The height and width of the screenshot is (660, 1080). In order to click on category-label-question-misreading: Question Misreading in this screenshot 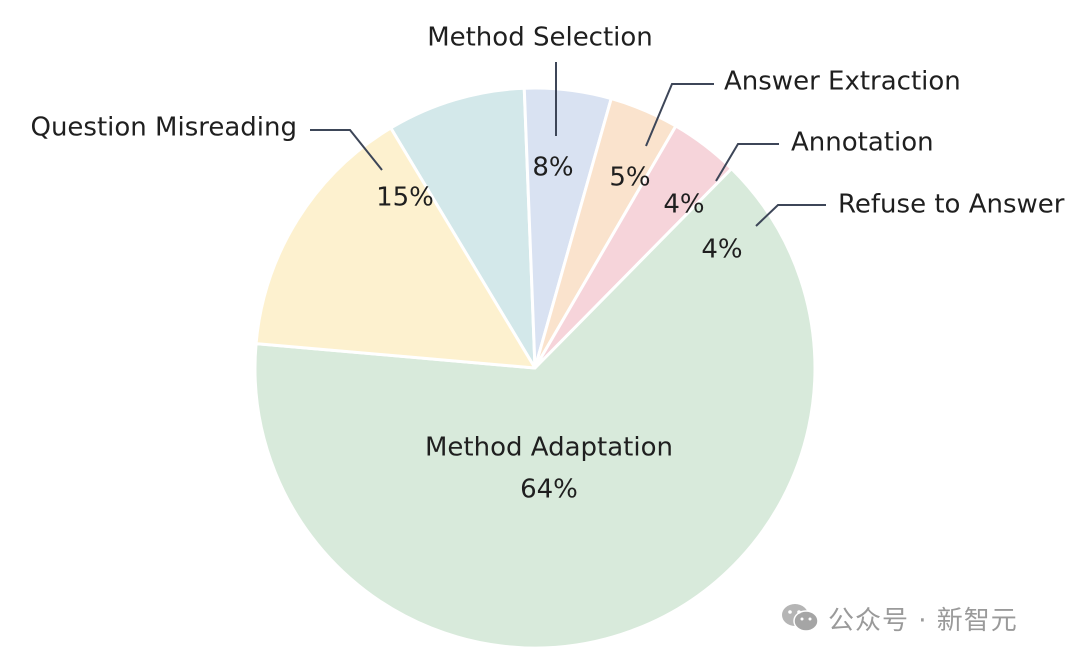, I will do `click(163, 128)`.